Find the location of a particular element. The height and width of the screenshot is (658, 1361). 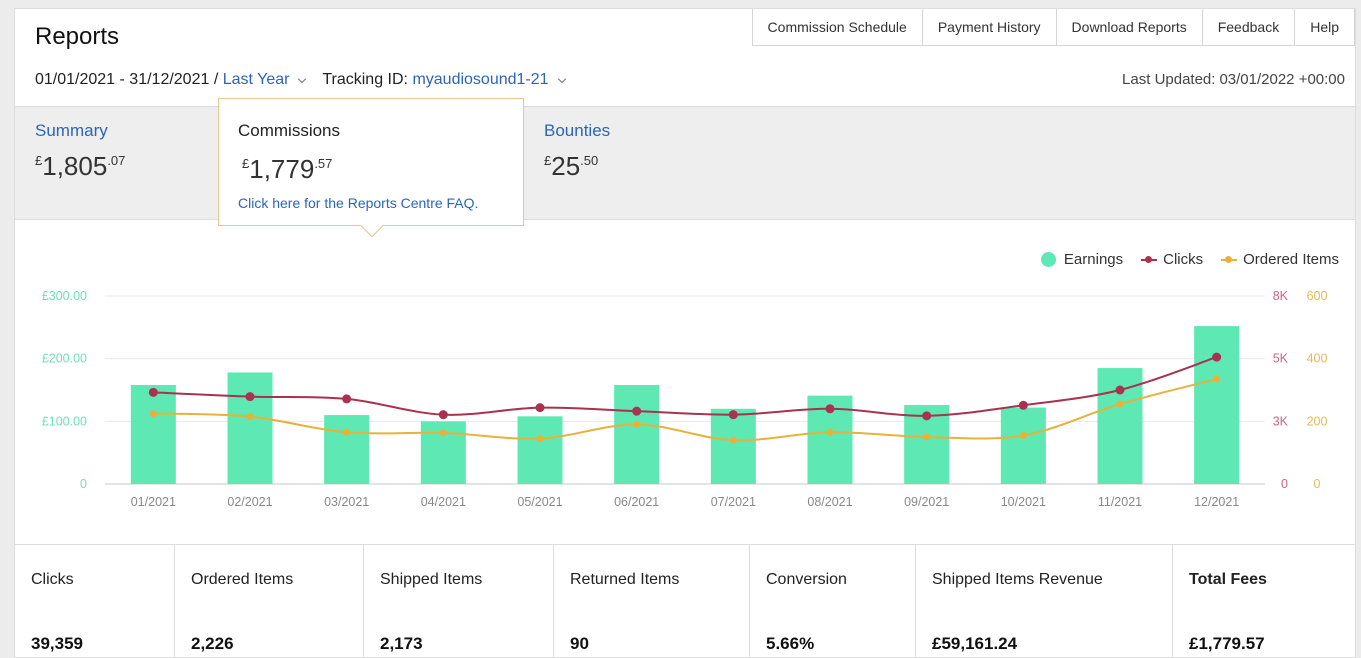

stat-value: 90 is located at coordinates (579, 643).